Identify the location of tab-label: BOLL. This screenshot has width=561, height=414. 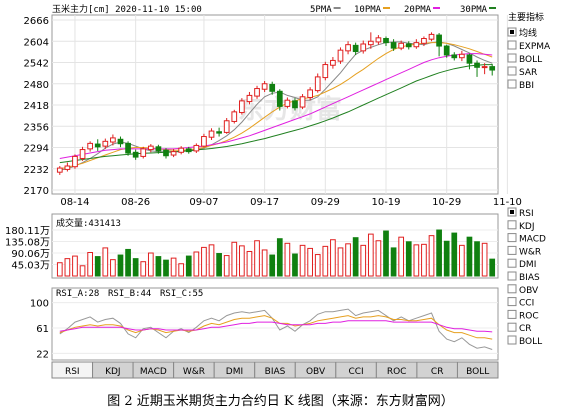
(477, 372).